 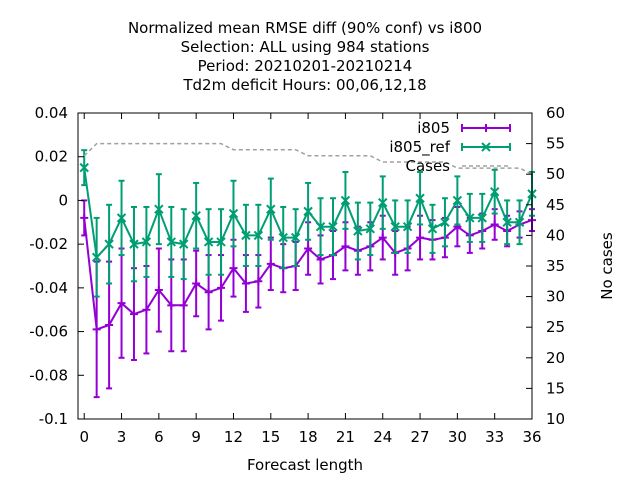 I want to click on title-line-2: Selection: ALL using 984 stations, so click(x=305, y=47).